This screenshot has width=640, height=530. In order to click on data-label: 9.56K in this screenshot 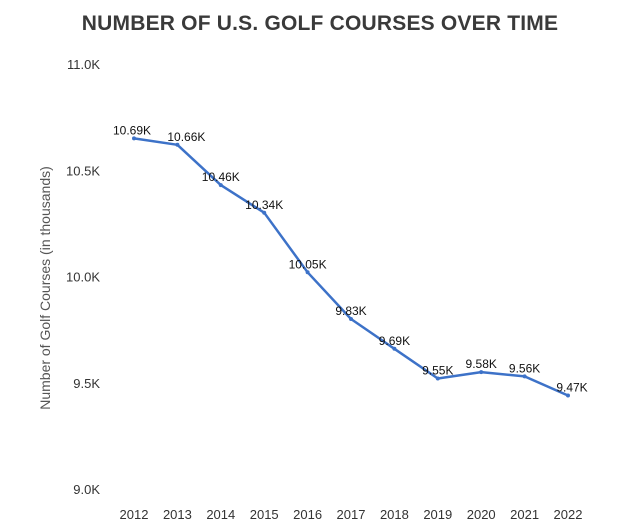, I will do `click(524, 368)`.